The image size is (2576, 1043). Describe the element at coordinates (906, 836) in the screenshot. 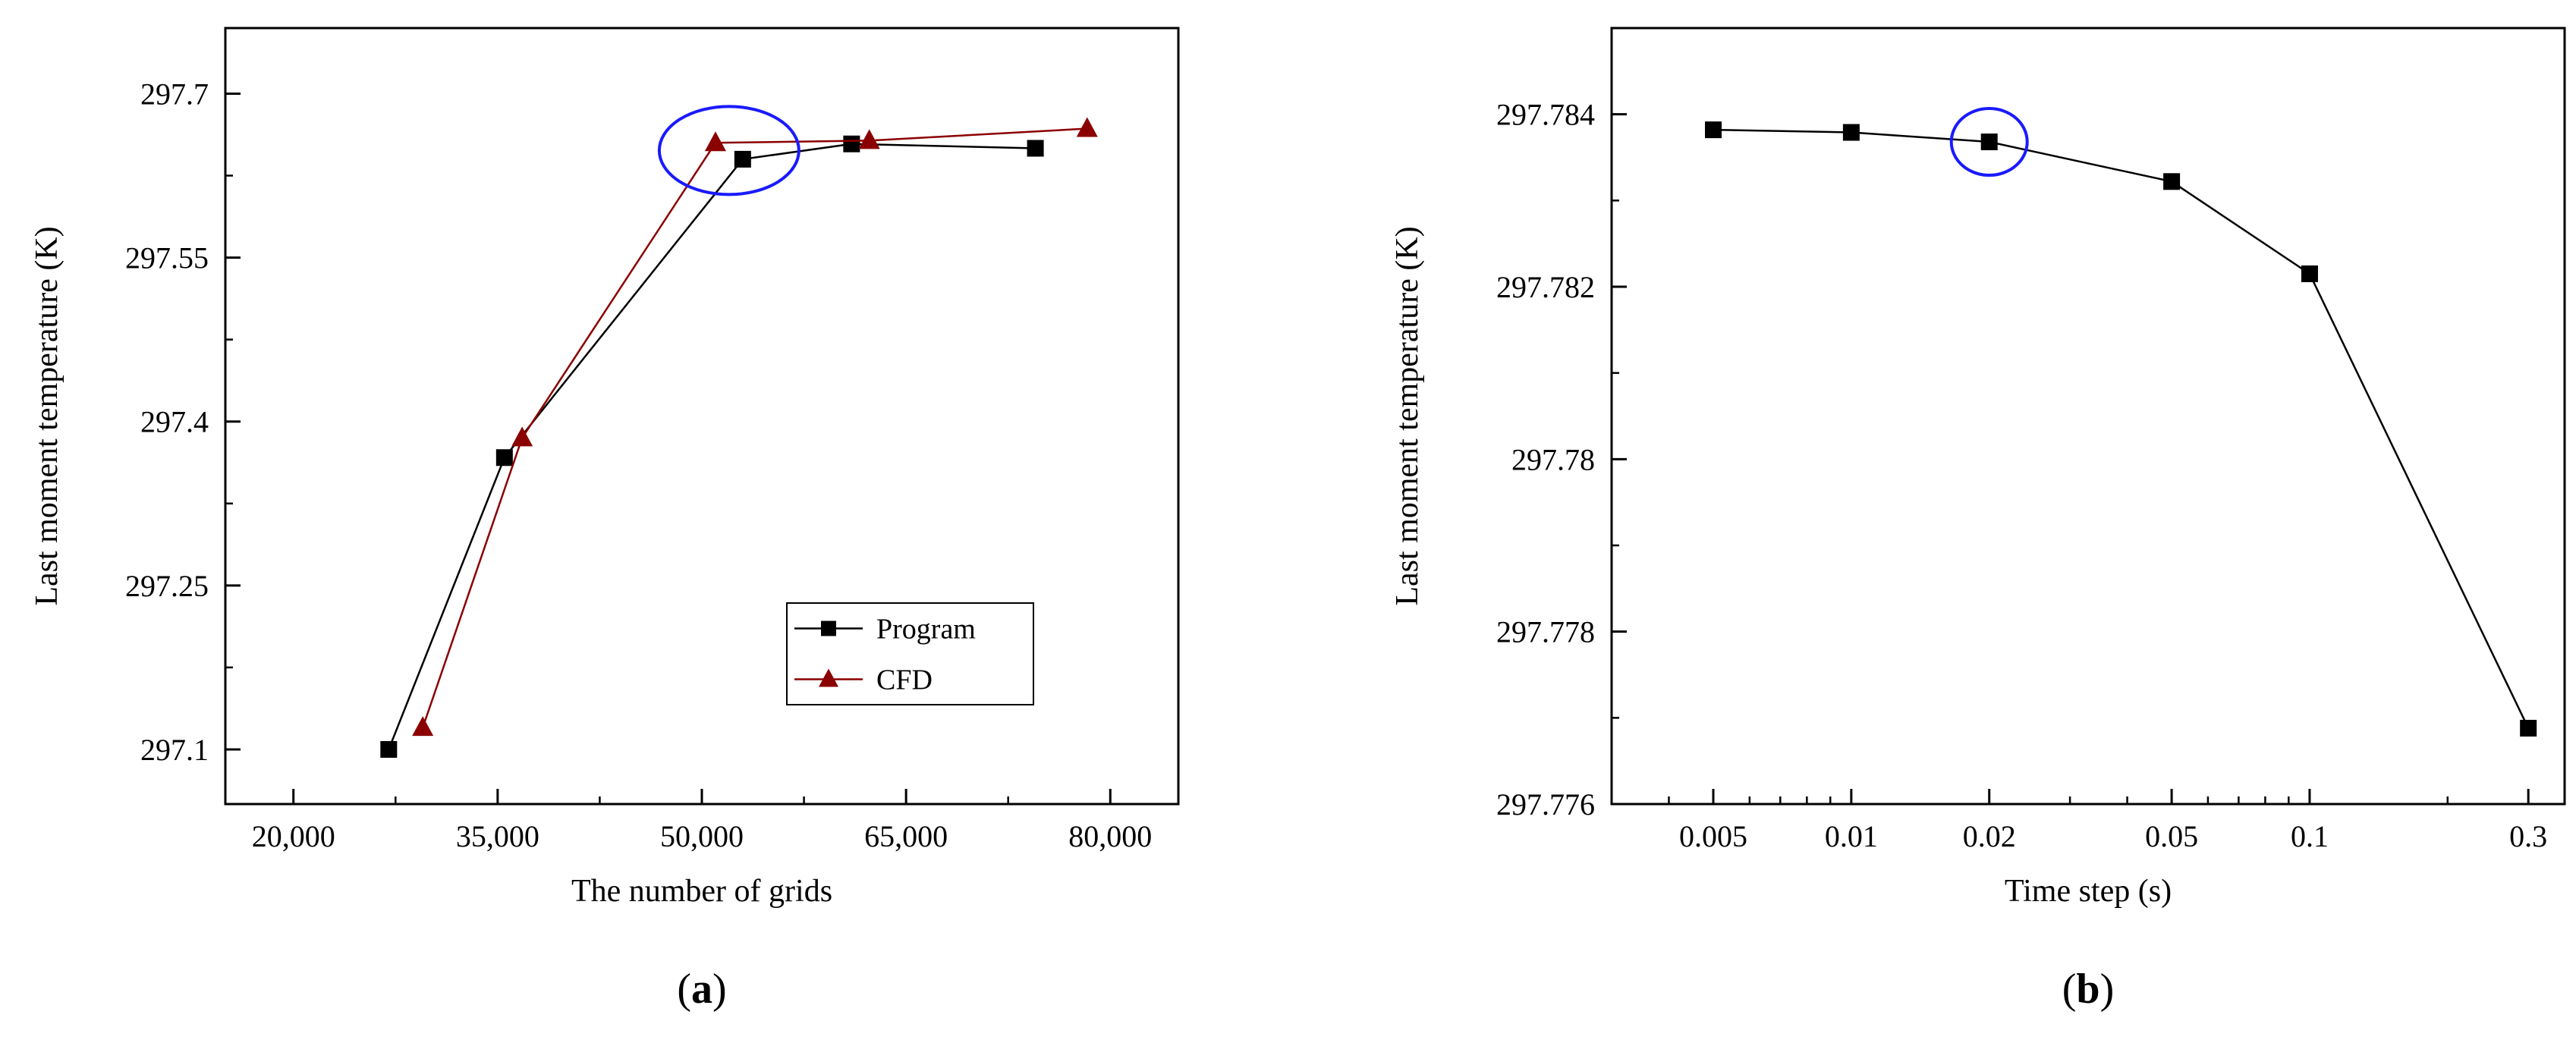

I see `x-tick-label: 65,000` at that location.